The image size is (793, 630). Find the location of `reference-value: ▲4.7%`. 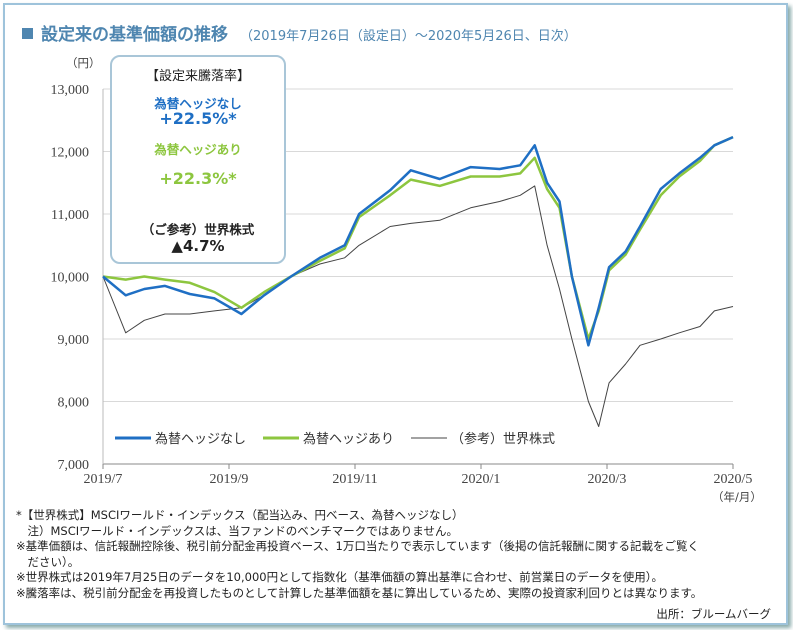

reference-value: ▲4.7% is located at coordinates (198, 246).